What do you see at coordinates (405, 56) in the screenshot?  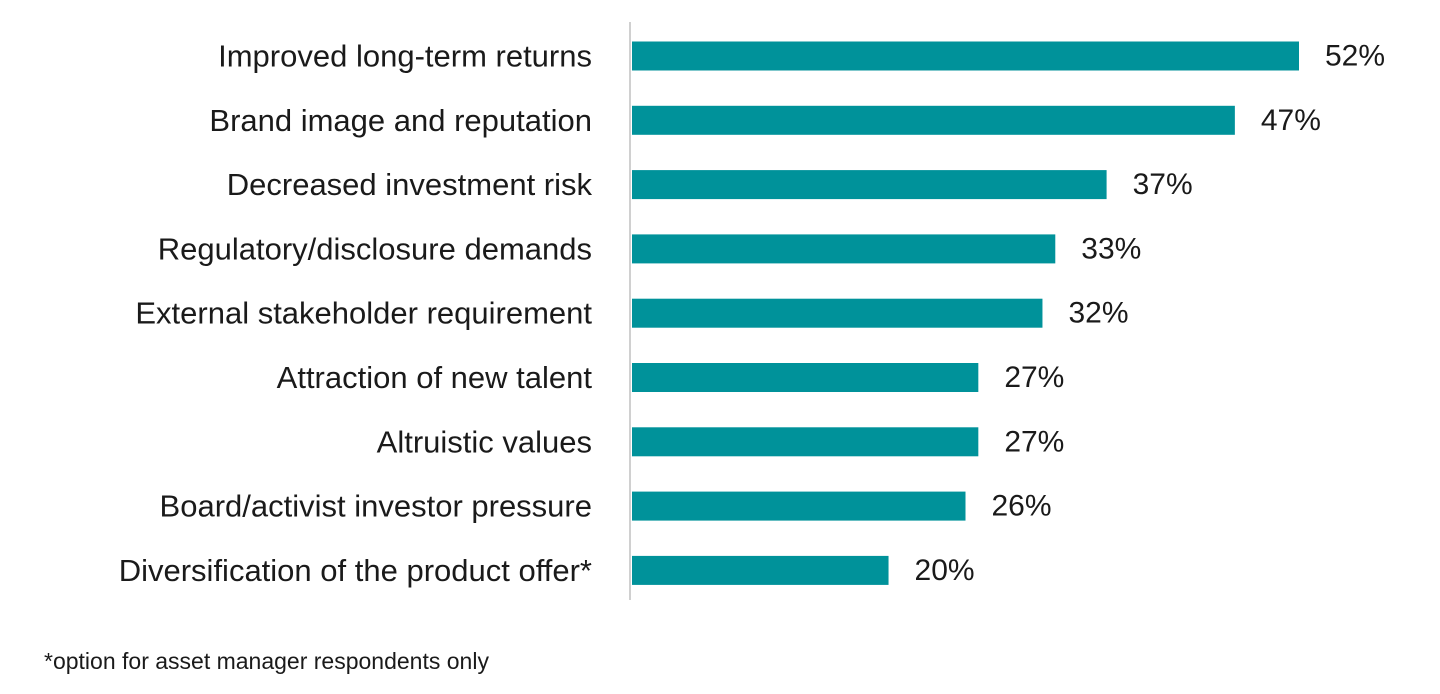 I see `category-label: Improved long-term returns` at bounding box center [405, 56].